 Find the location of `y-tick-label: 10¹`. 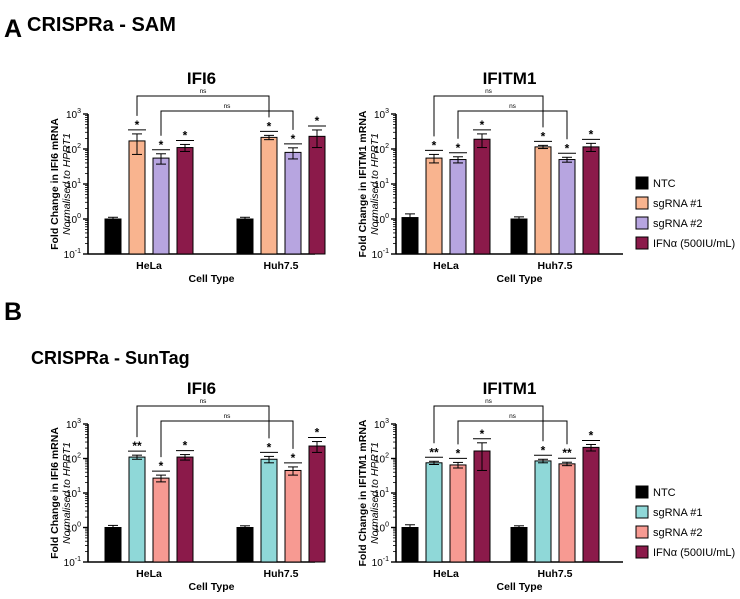

y-tick-label: 10¹ is located at coordinates (73, 184).